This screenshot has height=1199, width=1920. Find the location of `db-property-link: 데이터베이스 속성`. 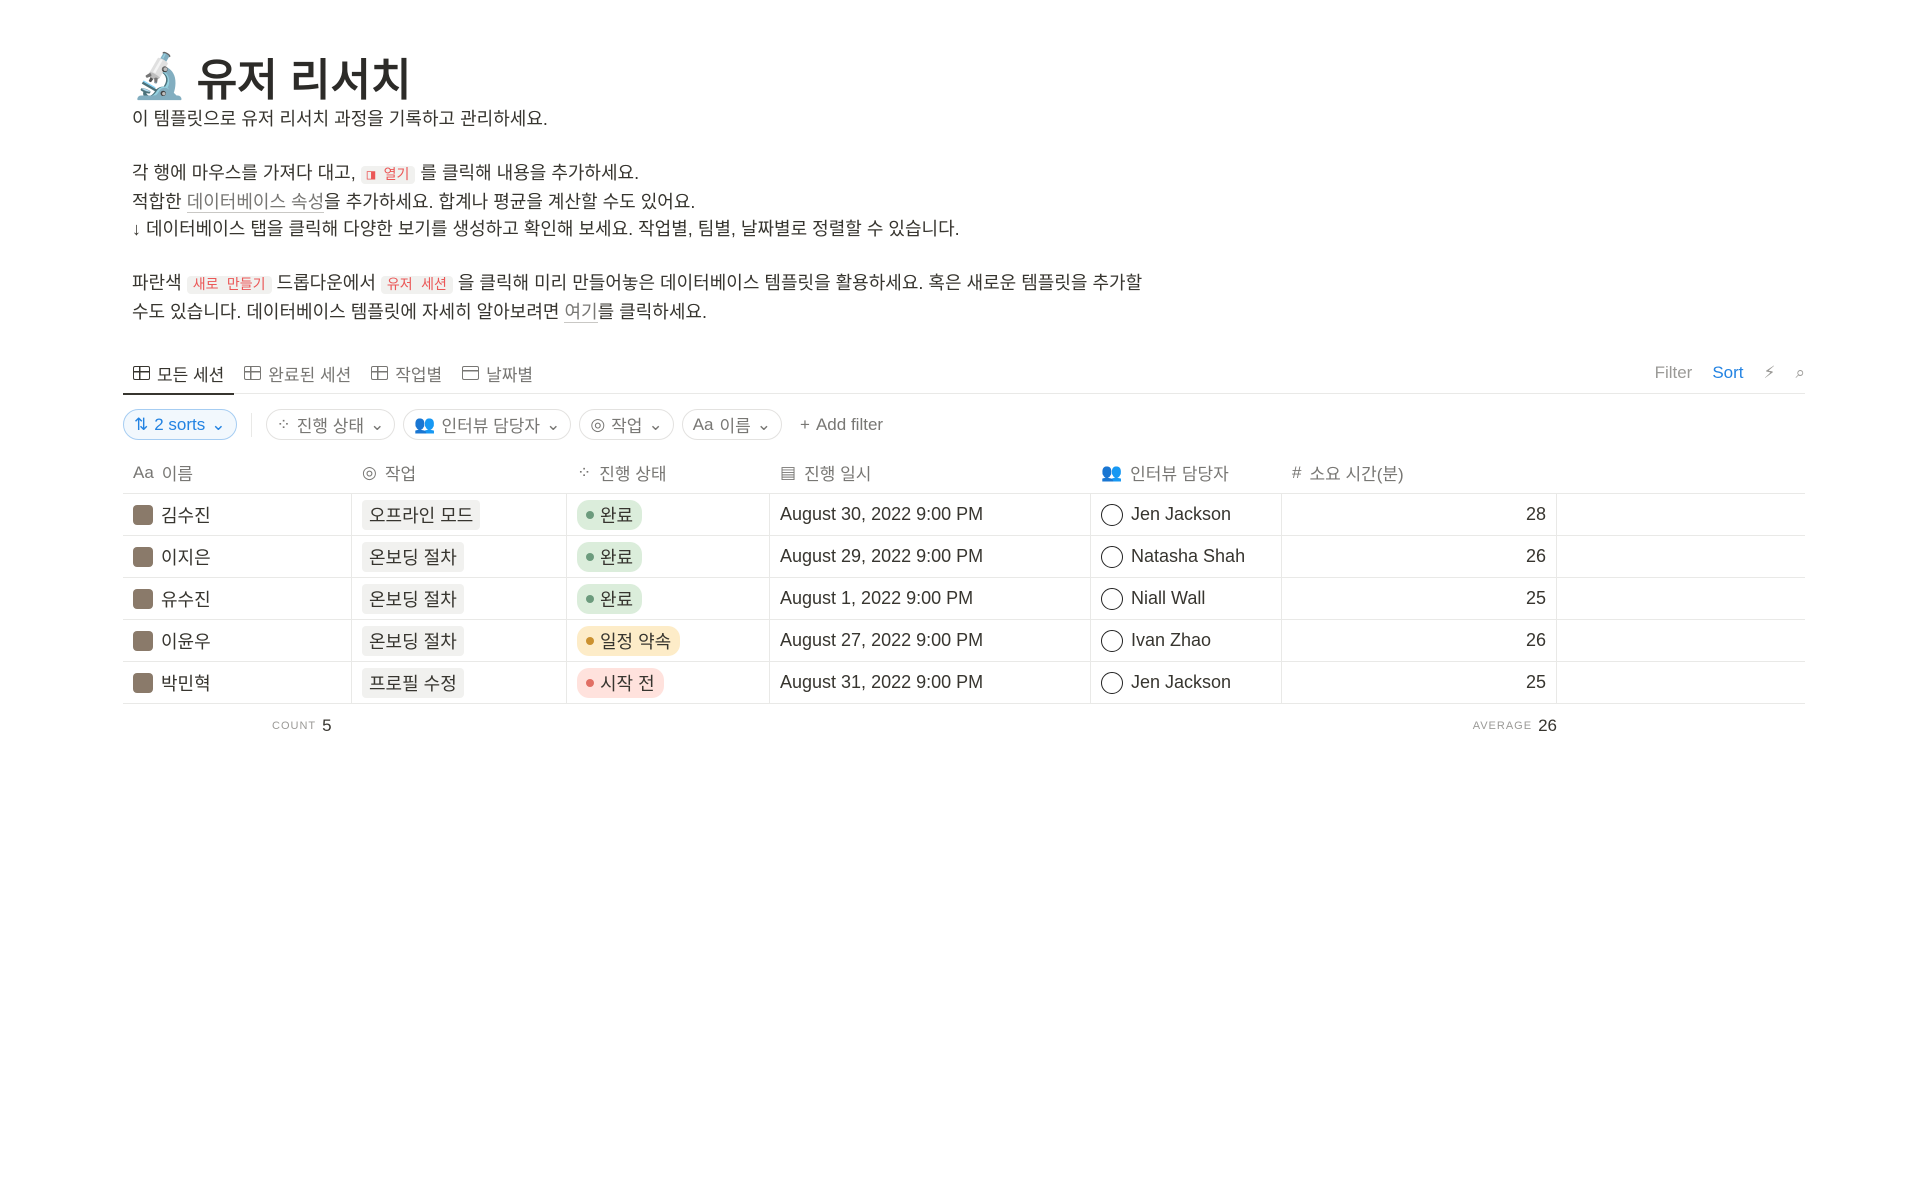

db-property-link: 데이터베이스 속성 is located at coordinates (255, 202).